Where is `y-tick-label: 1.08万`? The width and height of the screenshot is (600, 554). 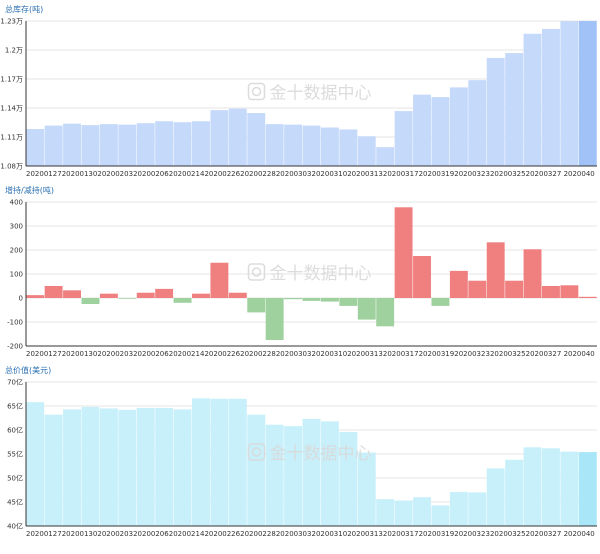 y-tick-label: 1.08万 is located at coordinates (11, 167).